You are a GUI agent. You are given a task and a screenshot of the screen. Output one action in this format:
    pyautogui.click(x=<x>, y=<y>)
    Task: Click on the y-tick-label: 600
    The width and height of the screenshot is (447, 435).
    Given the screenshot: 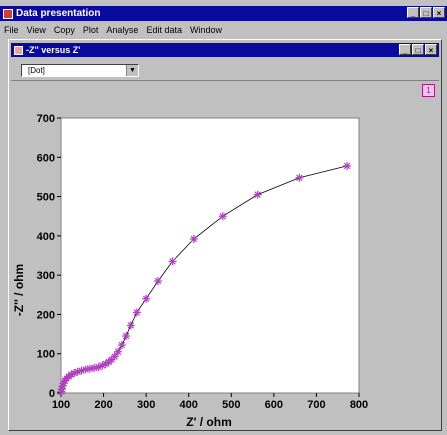 What is the action you would take?
    pyautogui.click(x=46, y=158)
    